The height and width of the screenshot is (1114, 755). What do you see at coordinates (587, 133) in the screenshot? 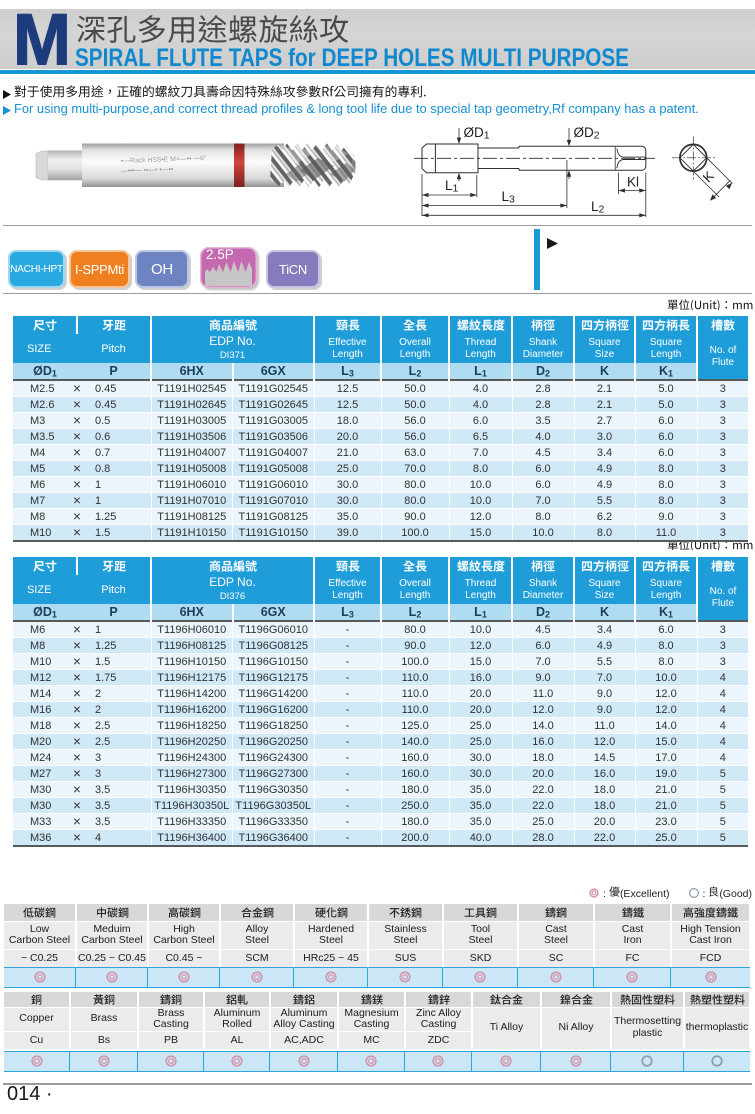
I see `svg-text: ØD2` at bounding box center [587, 133].